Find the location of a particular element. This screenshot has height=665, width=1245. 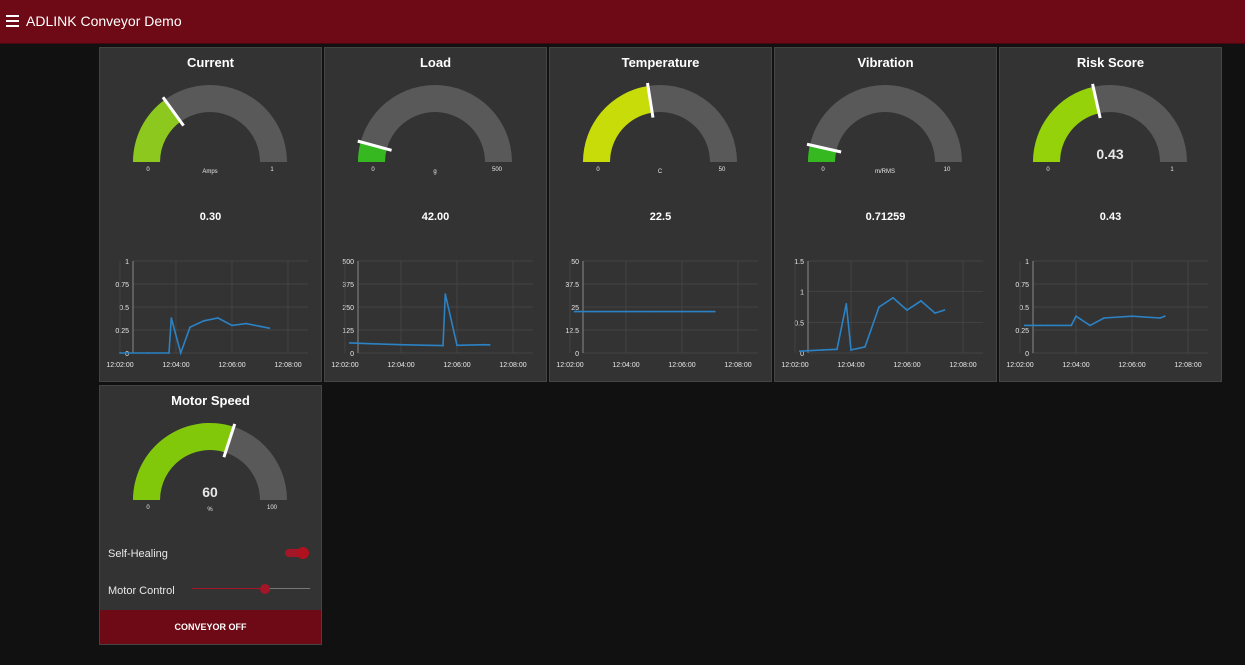

chart-y-tick: 375 is located at coordinates (348, 285).